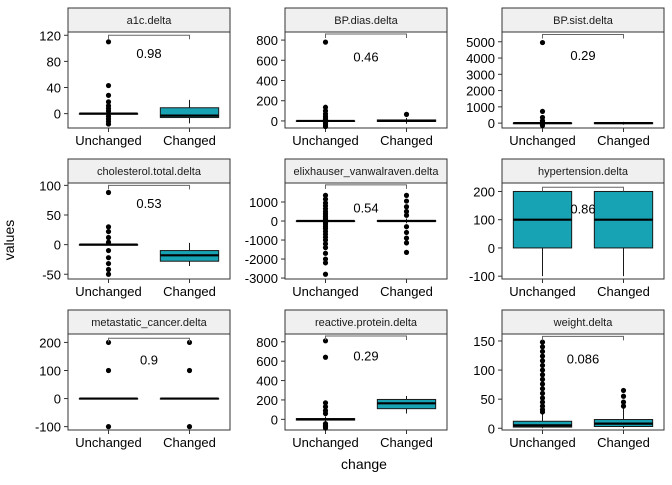 This screenshot has width=672, height=485. What do you see at coordinates (484, 341) in the screenshot?
I see `y-tick-label: 150` at bounding box center [484, 341].